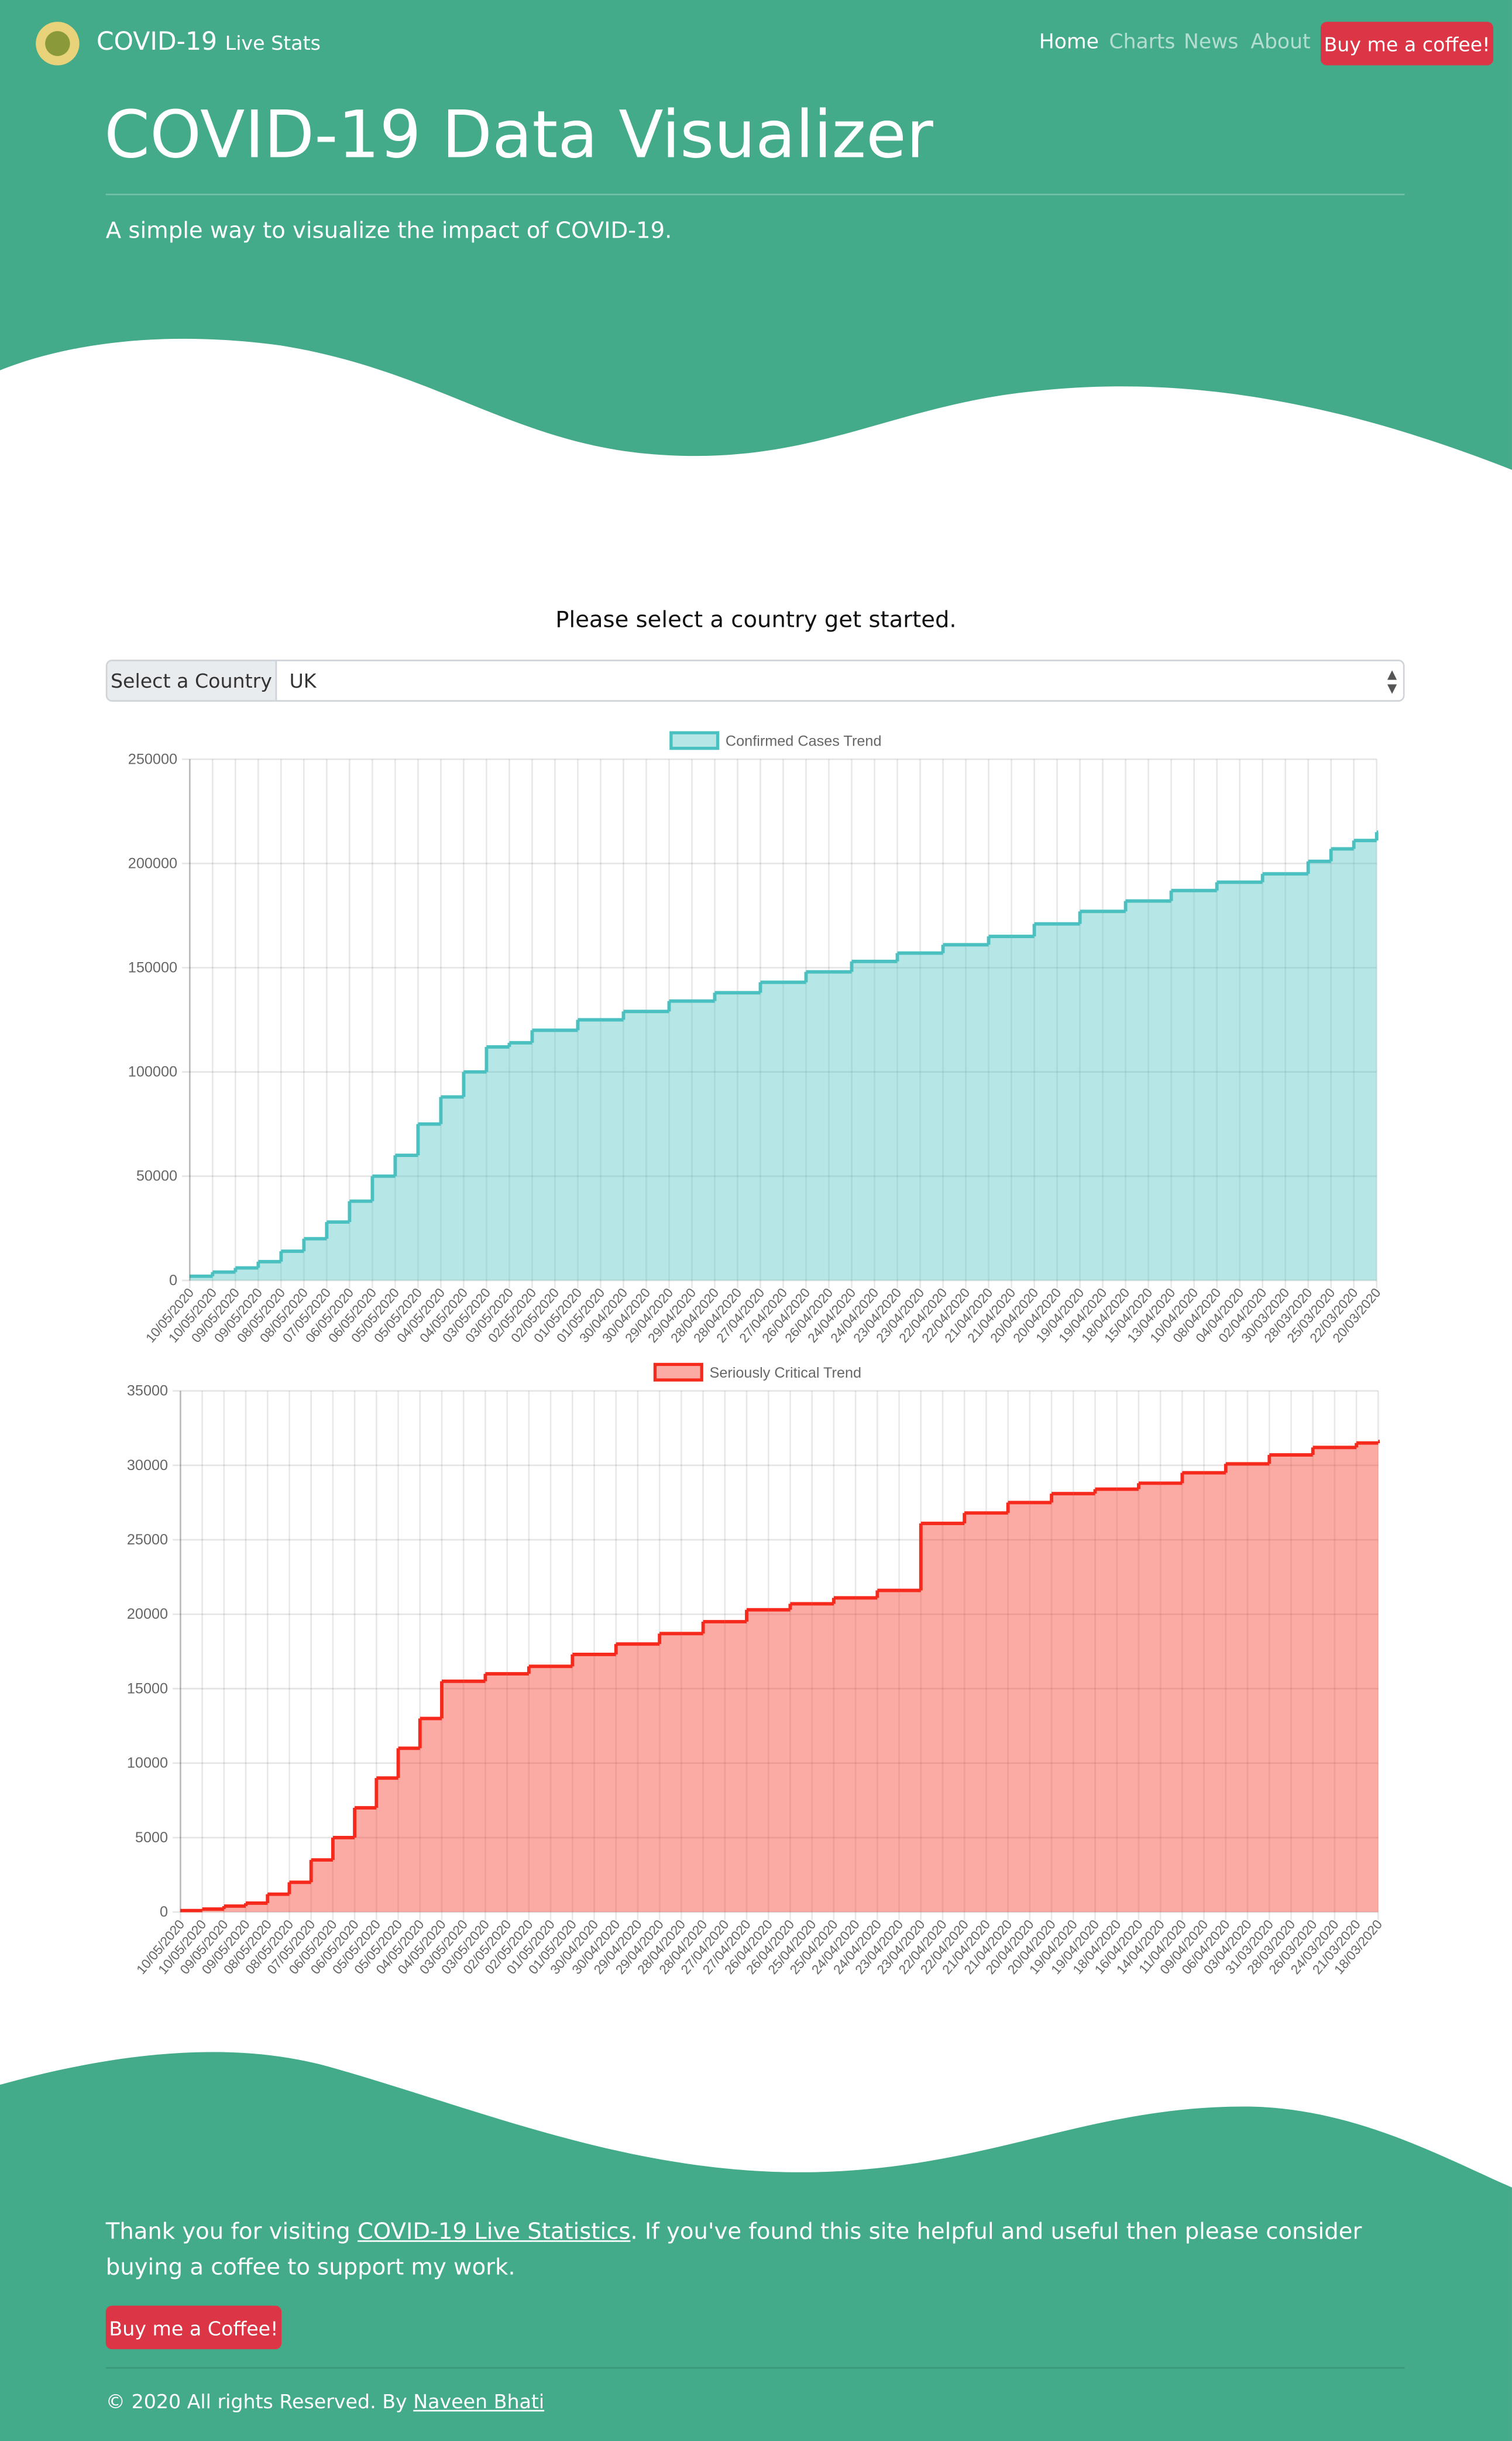 The image size is (1512, 2441). I want to click on y-tick-label: 35000, so click(147, 1391).